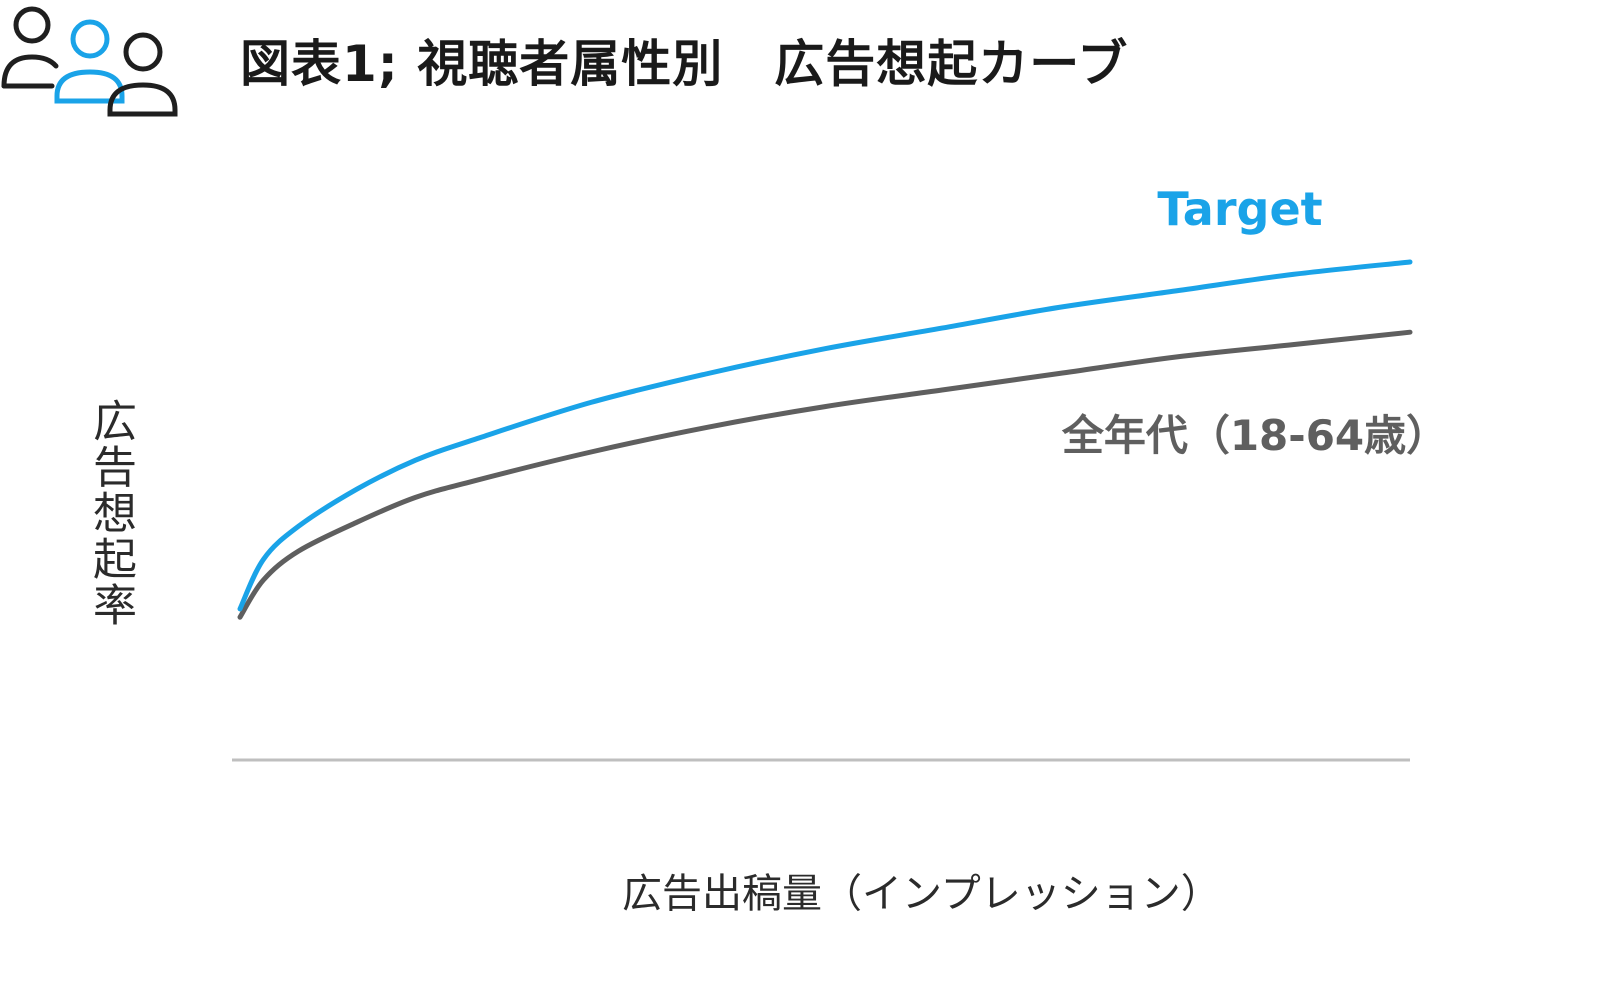 The height and width of the screenshot is (988, 1600). What do you see at coordinates (89, 61) in the screenshot?
I see `people-group-icon` at bounding box center [89, 61].